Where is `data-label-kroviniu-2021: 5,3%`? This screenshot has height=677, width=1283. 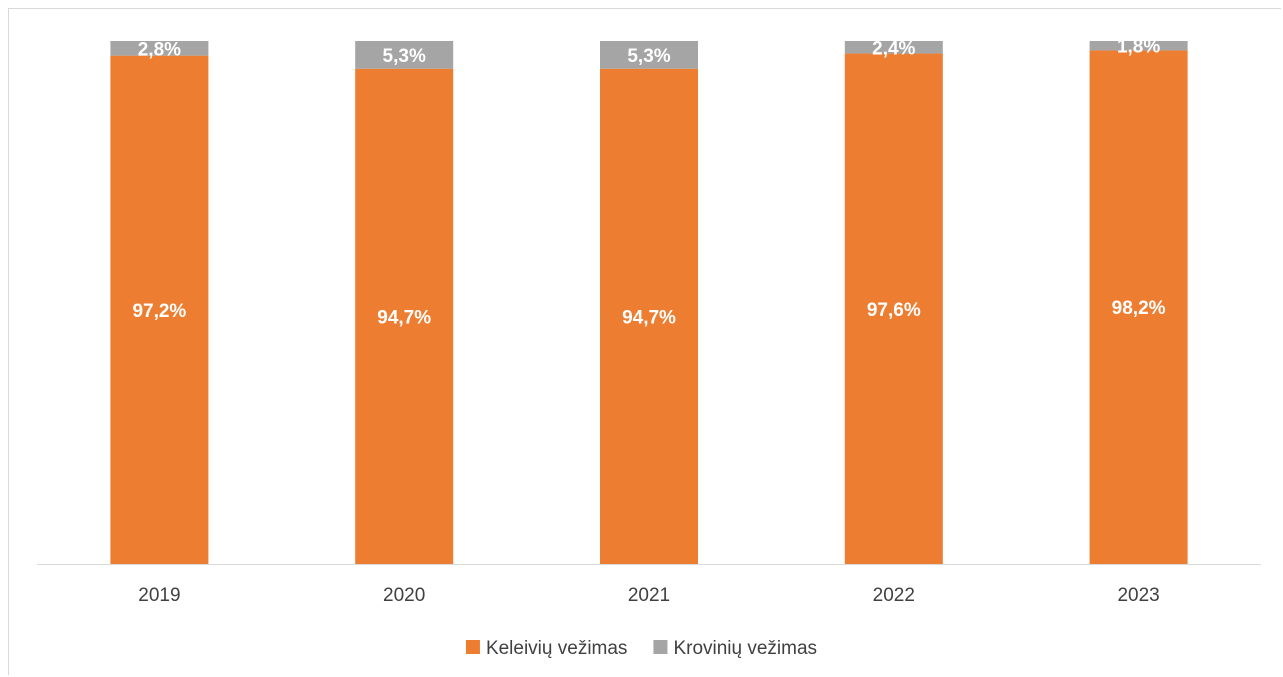 data-label-kroviniu-2021: 5,3% is located at coordinates (648, 56).